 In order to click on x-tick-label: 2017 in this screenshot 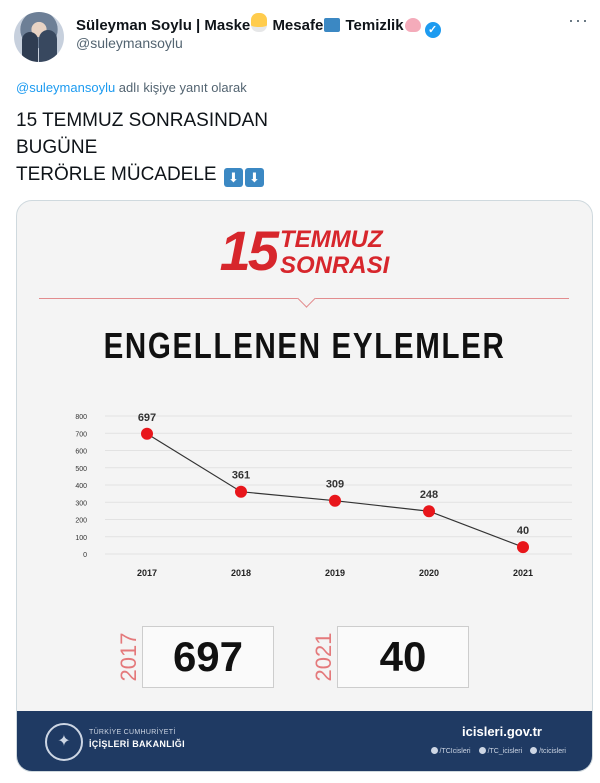, I will do `click(147, 573)`.